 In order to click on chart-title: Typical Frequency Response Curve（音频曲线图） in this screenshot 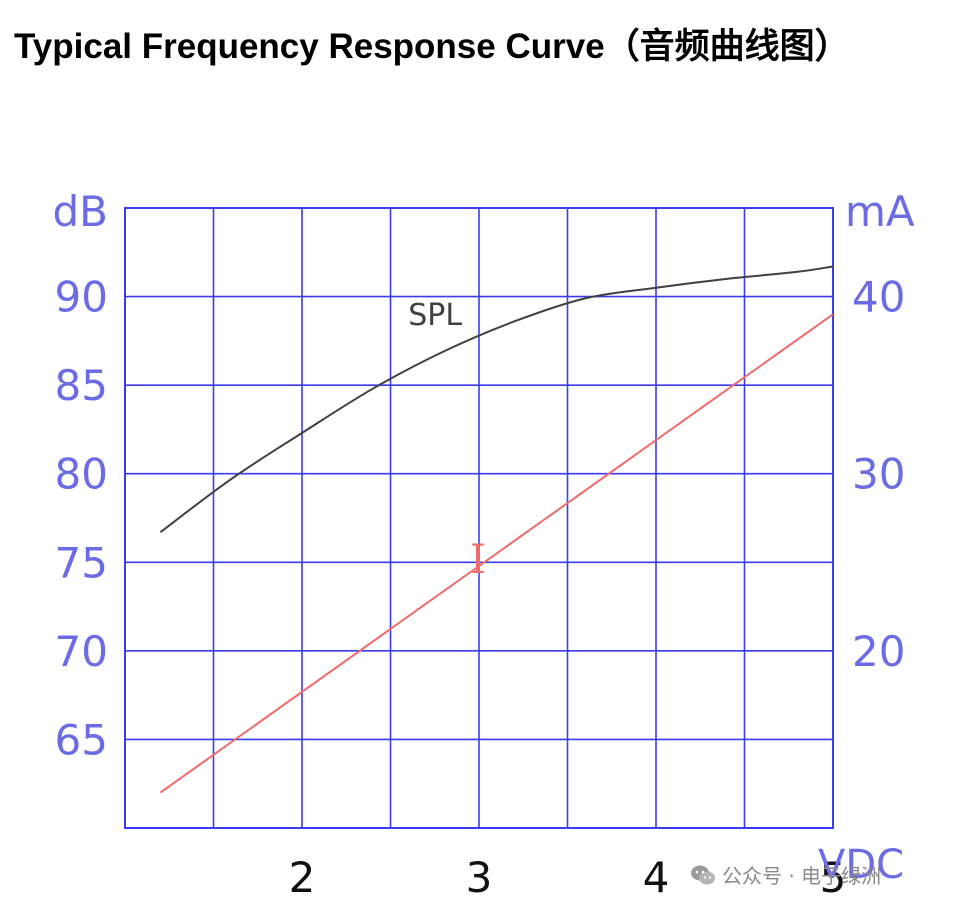, I will do `click(432, 43)`.